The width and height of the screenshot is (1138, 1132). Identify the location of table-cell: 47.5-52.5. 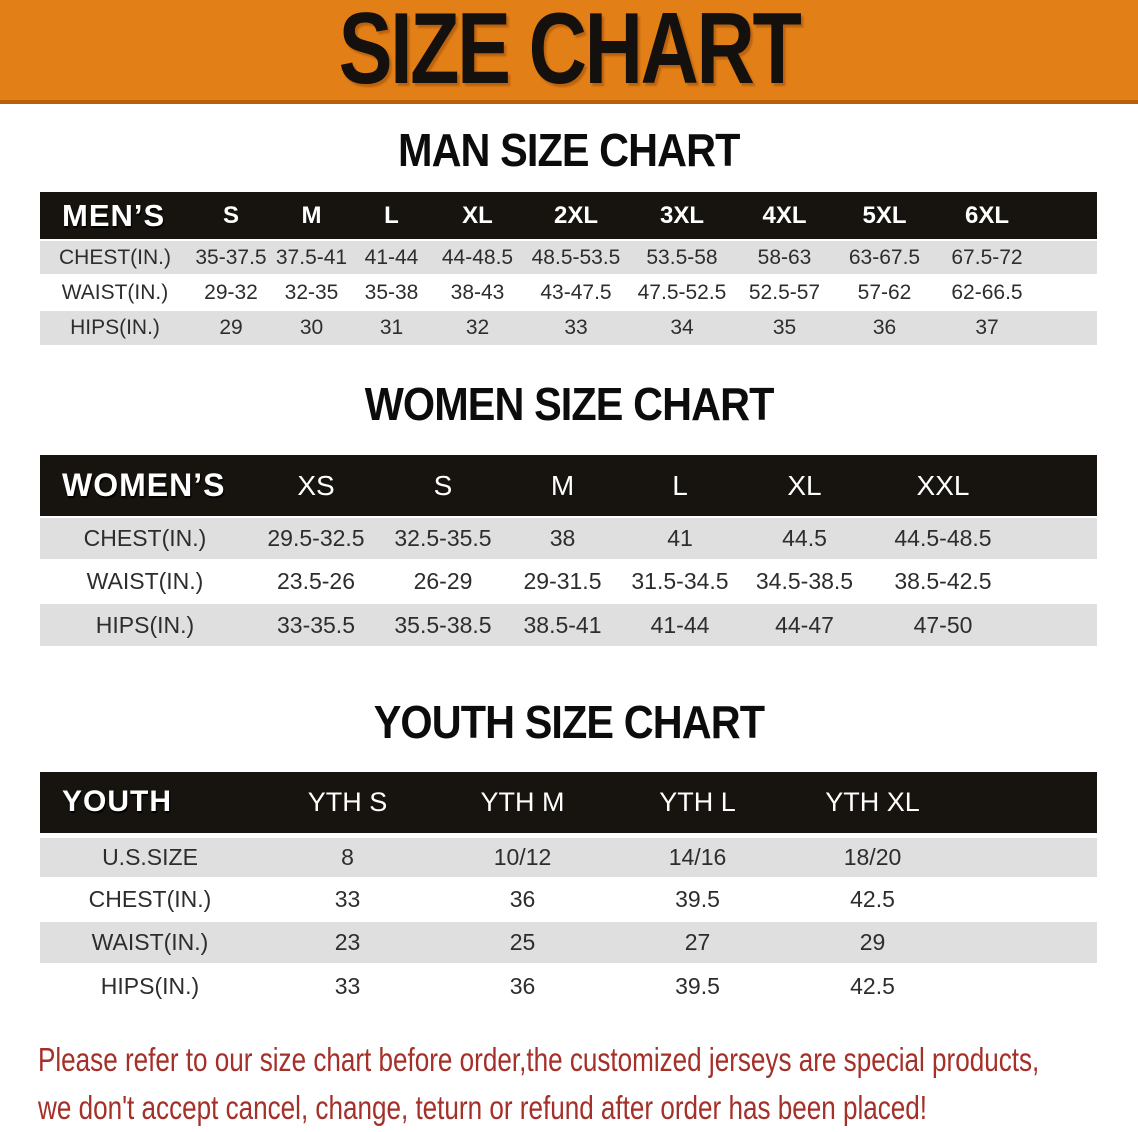
(682, 292).